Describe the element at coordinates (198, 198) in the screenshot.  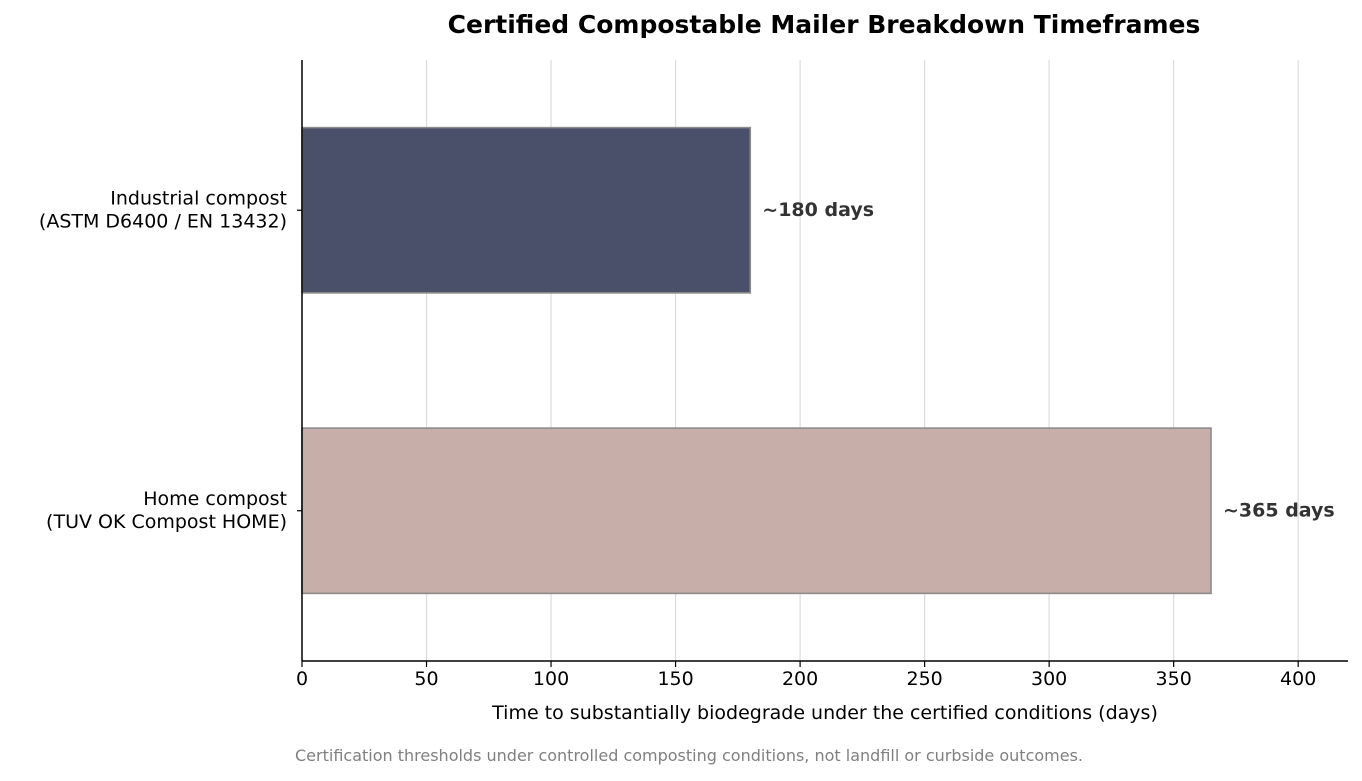
I see `category-label: Industrial compost` at that location.